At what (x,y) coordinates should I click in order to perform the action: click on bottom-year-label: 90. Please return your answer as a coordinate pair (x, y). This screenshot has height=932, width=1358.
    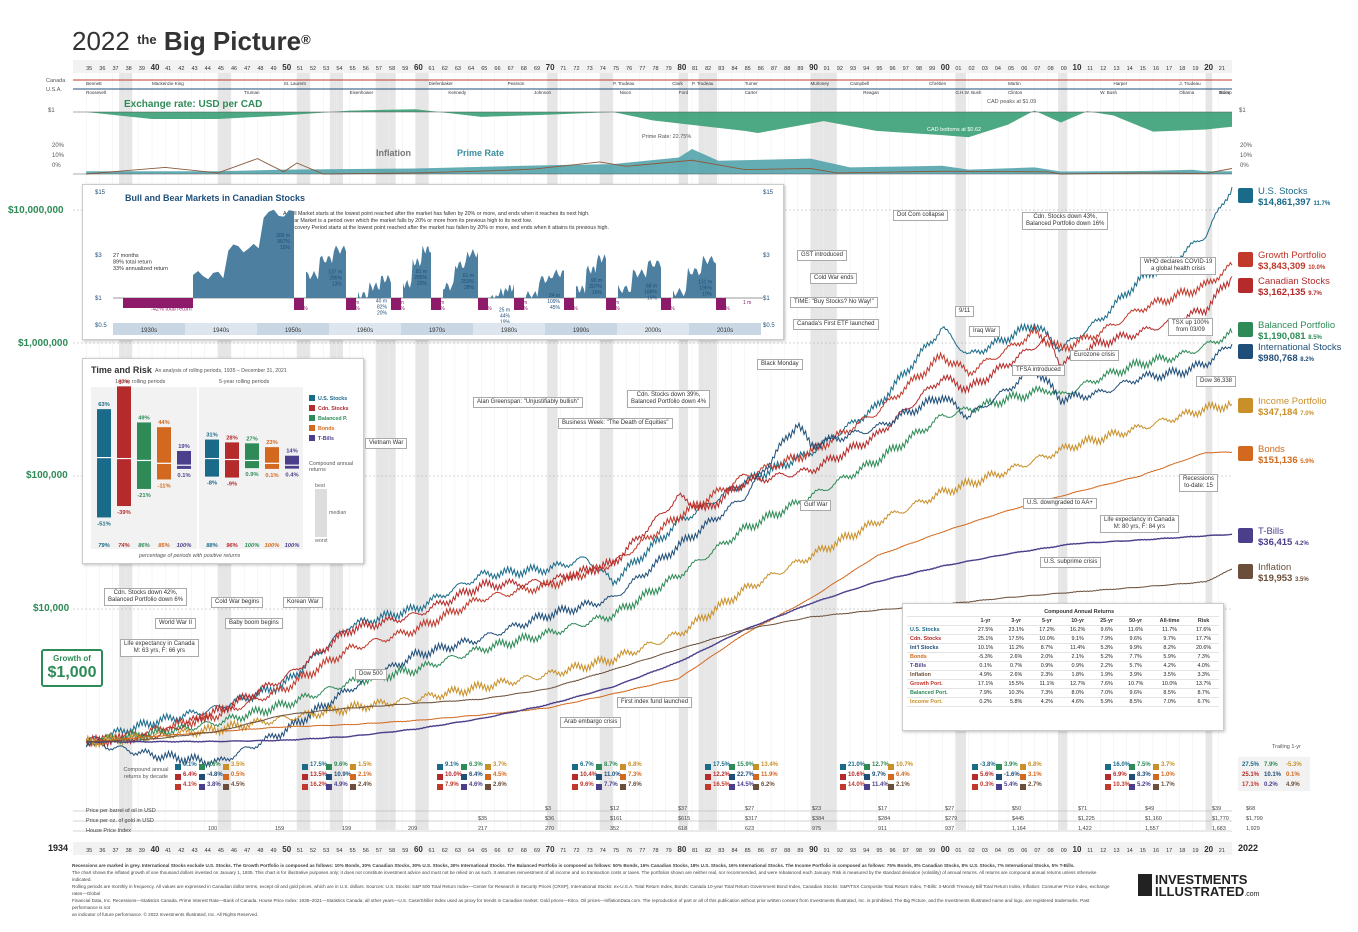
    Looking at the image, I should click on (813, 849).